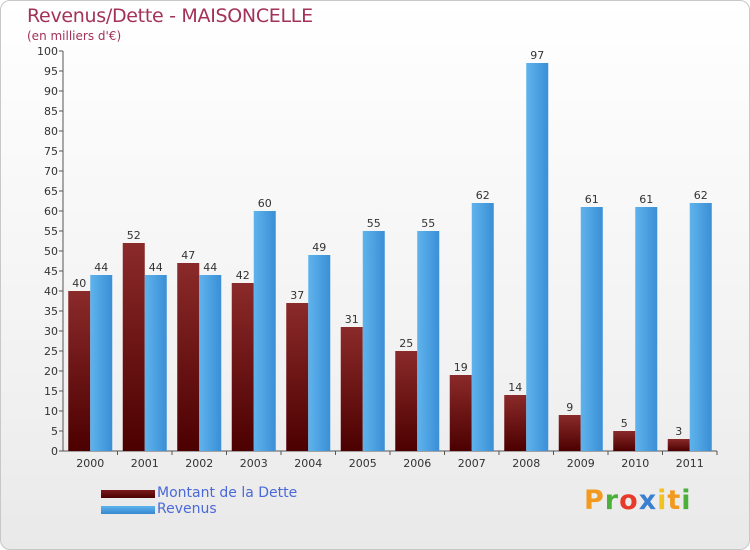  I want to click on y-tick-label: 20, so click(51, 371).